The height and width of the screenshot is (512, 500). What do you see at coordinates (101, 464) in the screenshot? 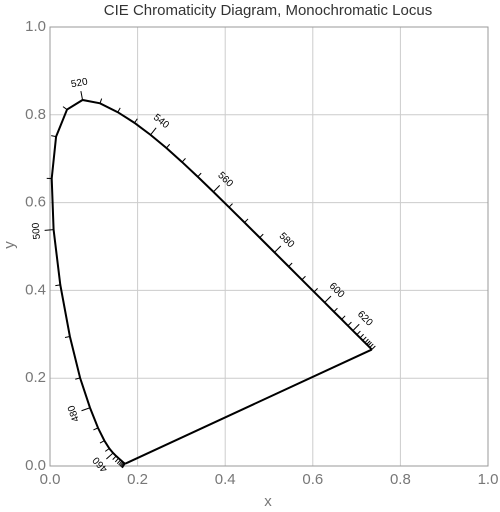
I see `wavelength-label: 460` at bounding box center [101, 464].